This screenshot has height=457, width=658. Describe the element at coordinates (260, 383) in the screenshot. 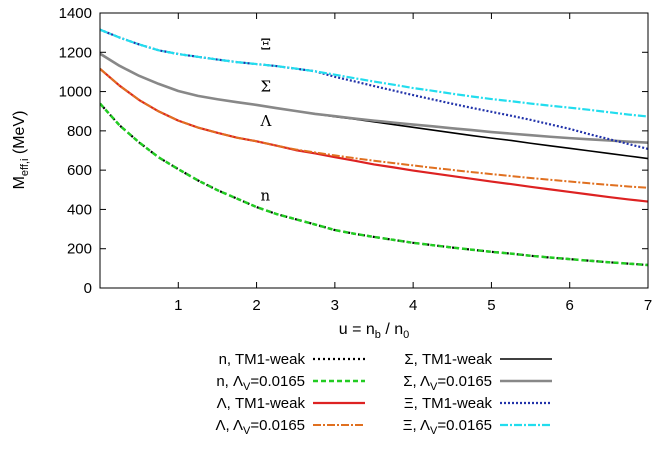

I see `legend-label: n, ΛV=0.0165` at that location.